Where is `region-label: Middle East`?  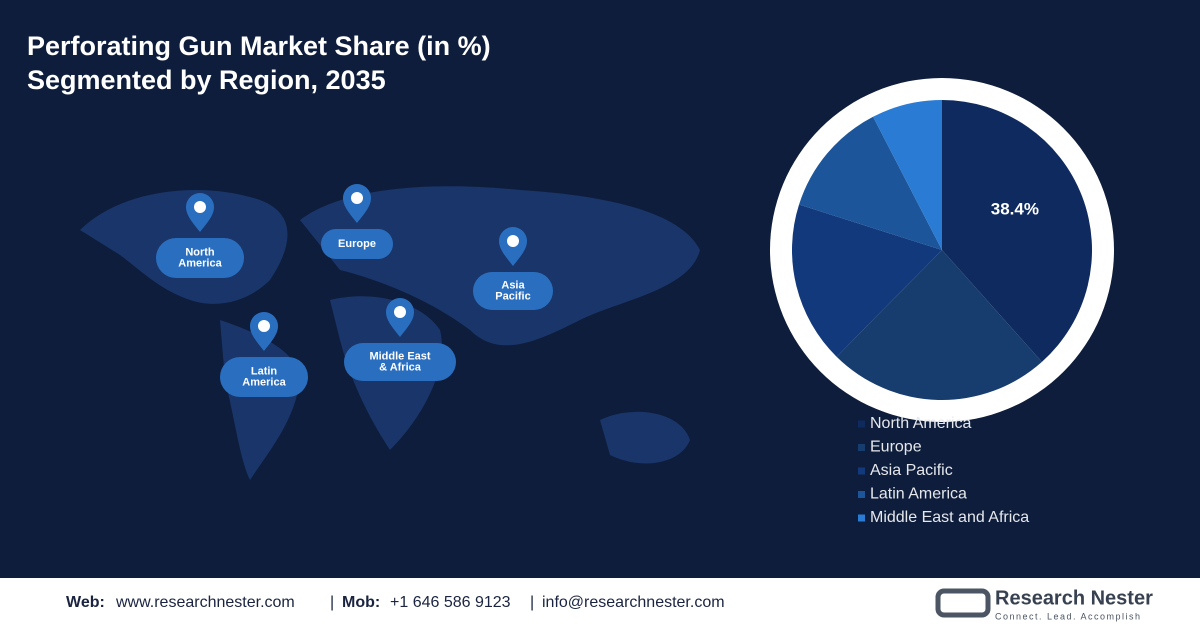 region-label: Middle East is located at coordinates (399, 356).